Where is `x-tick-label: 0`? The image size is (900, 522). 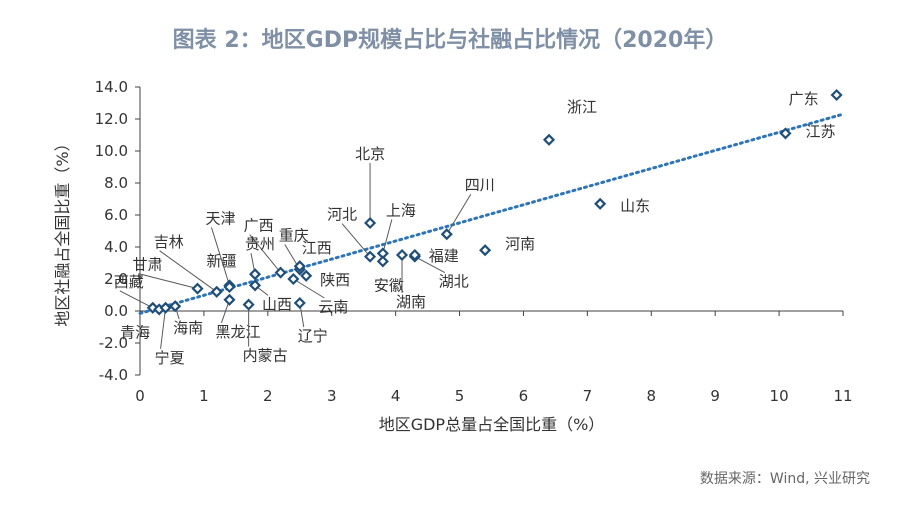
x-tick-label: 0 is located at coordinates (140, 396).